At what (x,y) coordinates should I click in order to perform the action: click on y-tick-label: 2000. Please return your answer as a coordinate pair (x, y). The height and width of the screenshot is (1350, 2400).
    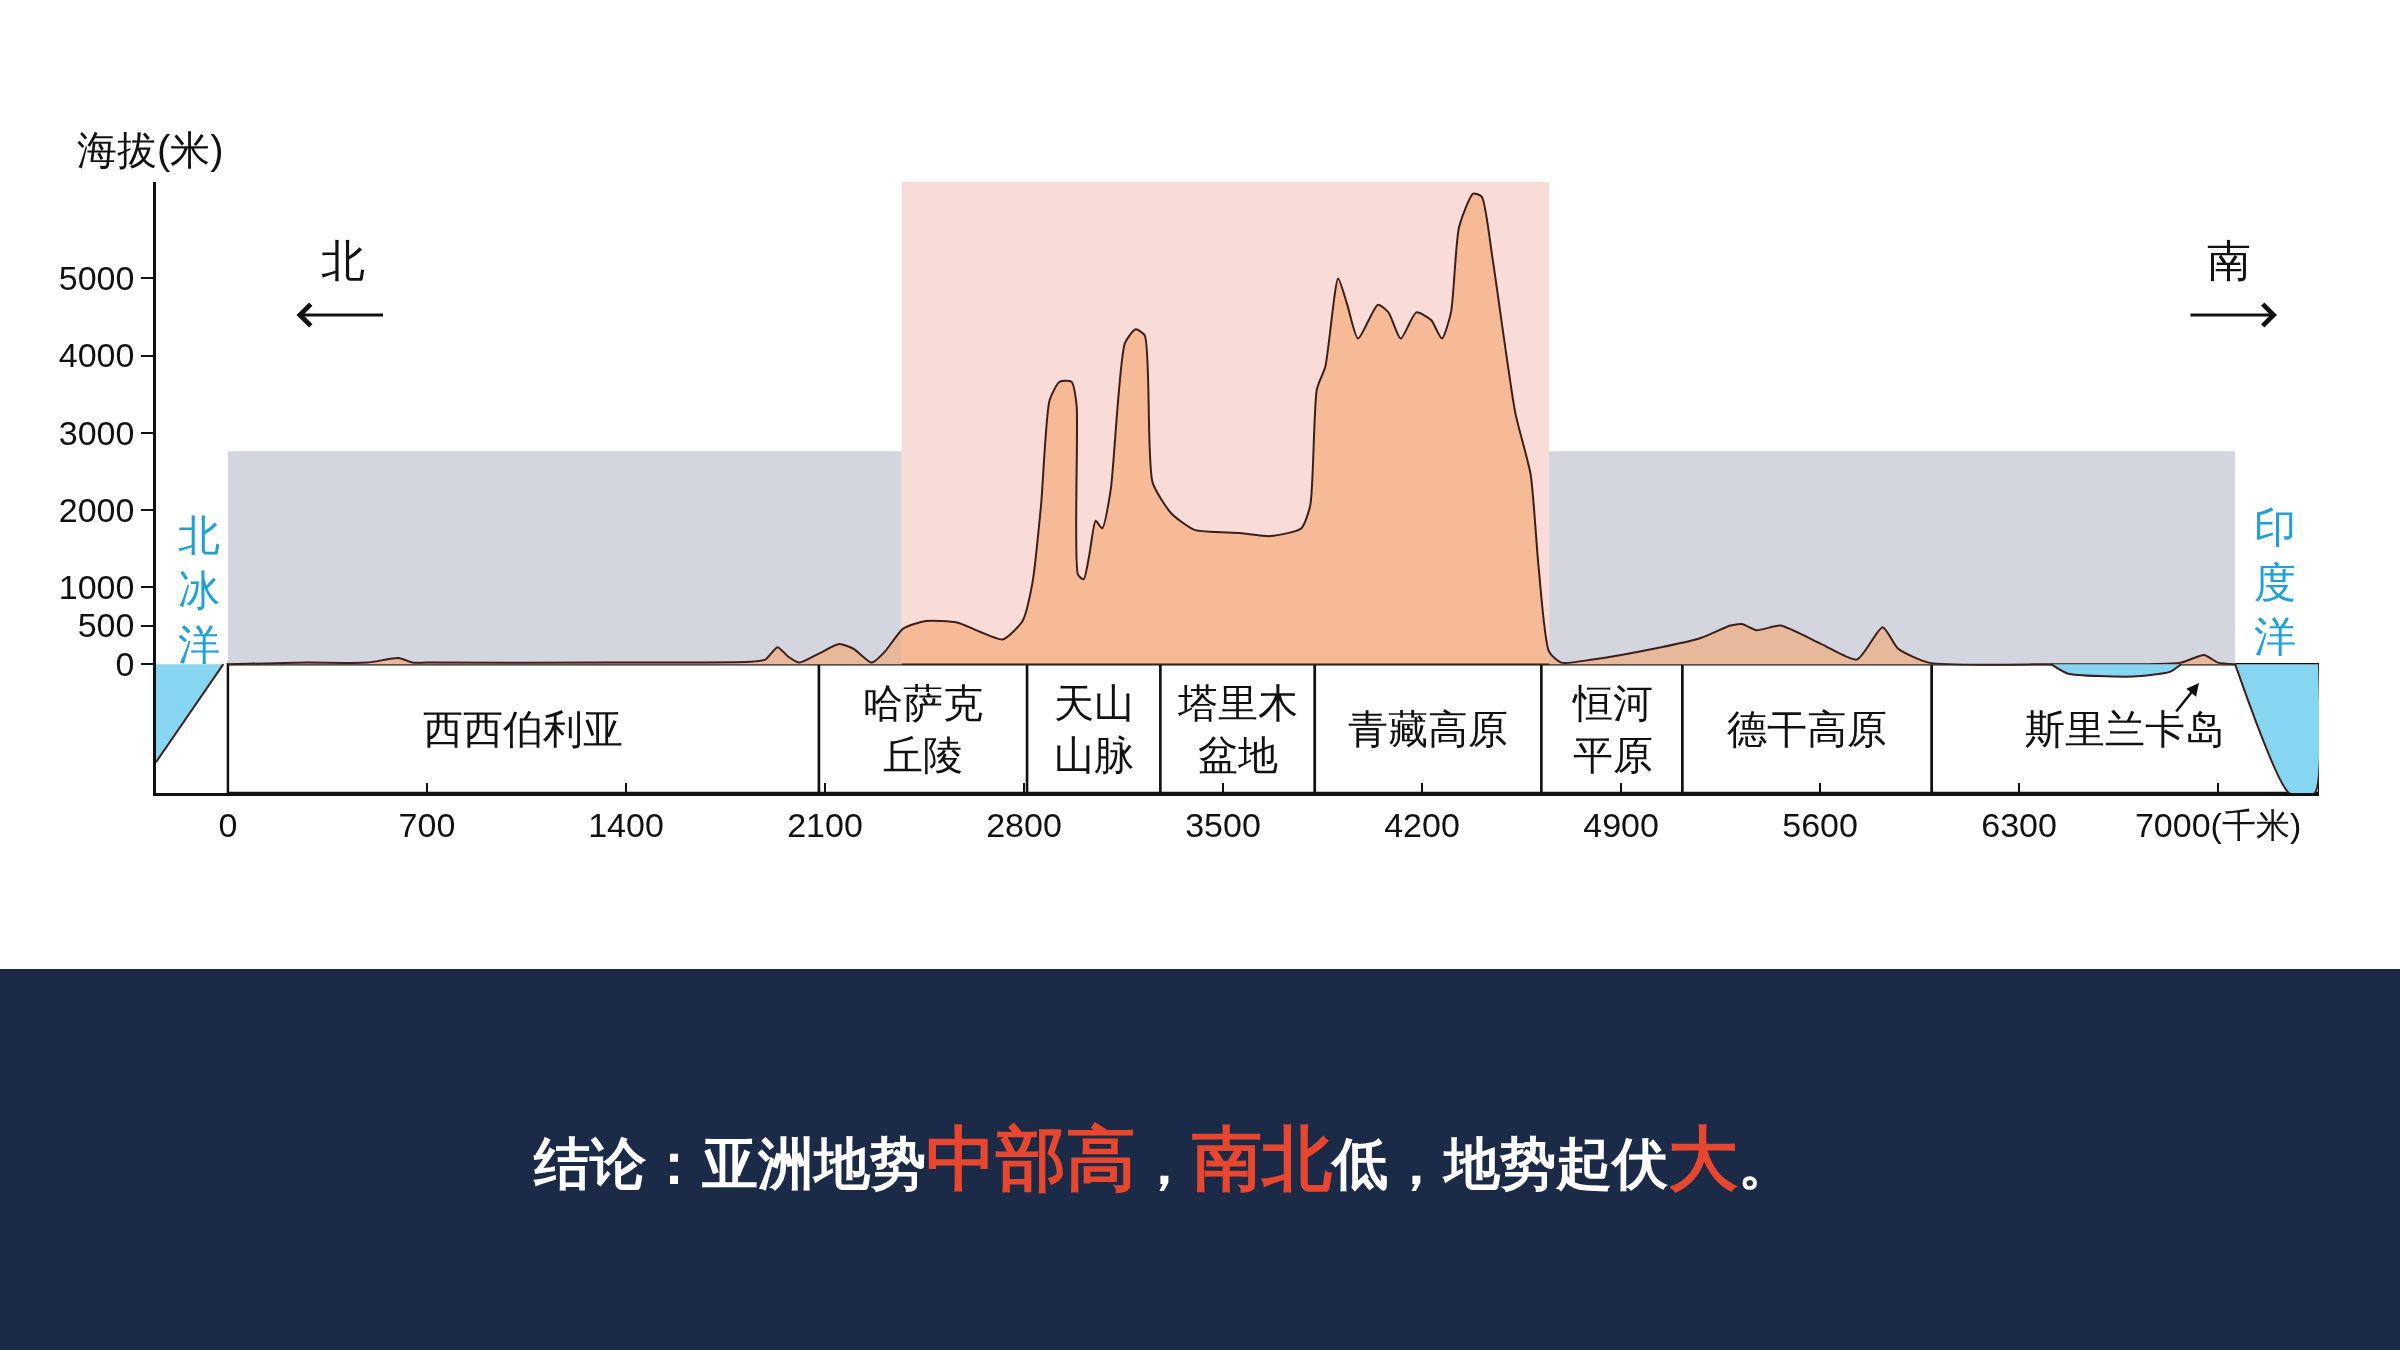
    Looking at the image, I should click on (96, 509).